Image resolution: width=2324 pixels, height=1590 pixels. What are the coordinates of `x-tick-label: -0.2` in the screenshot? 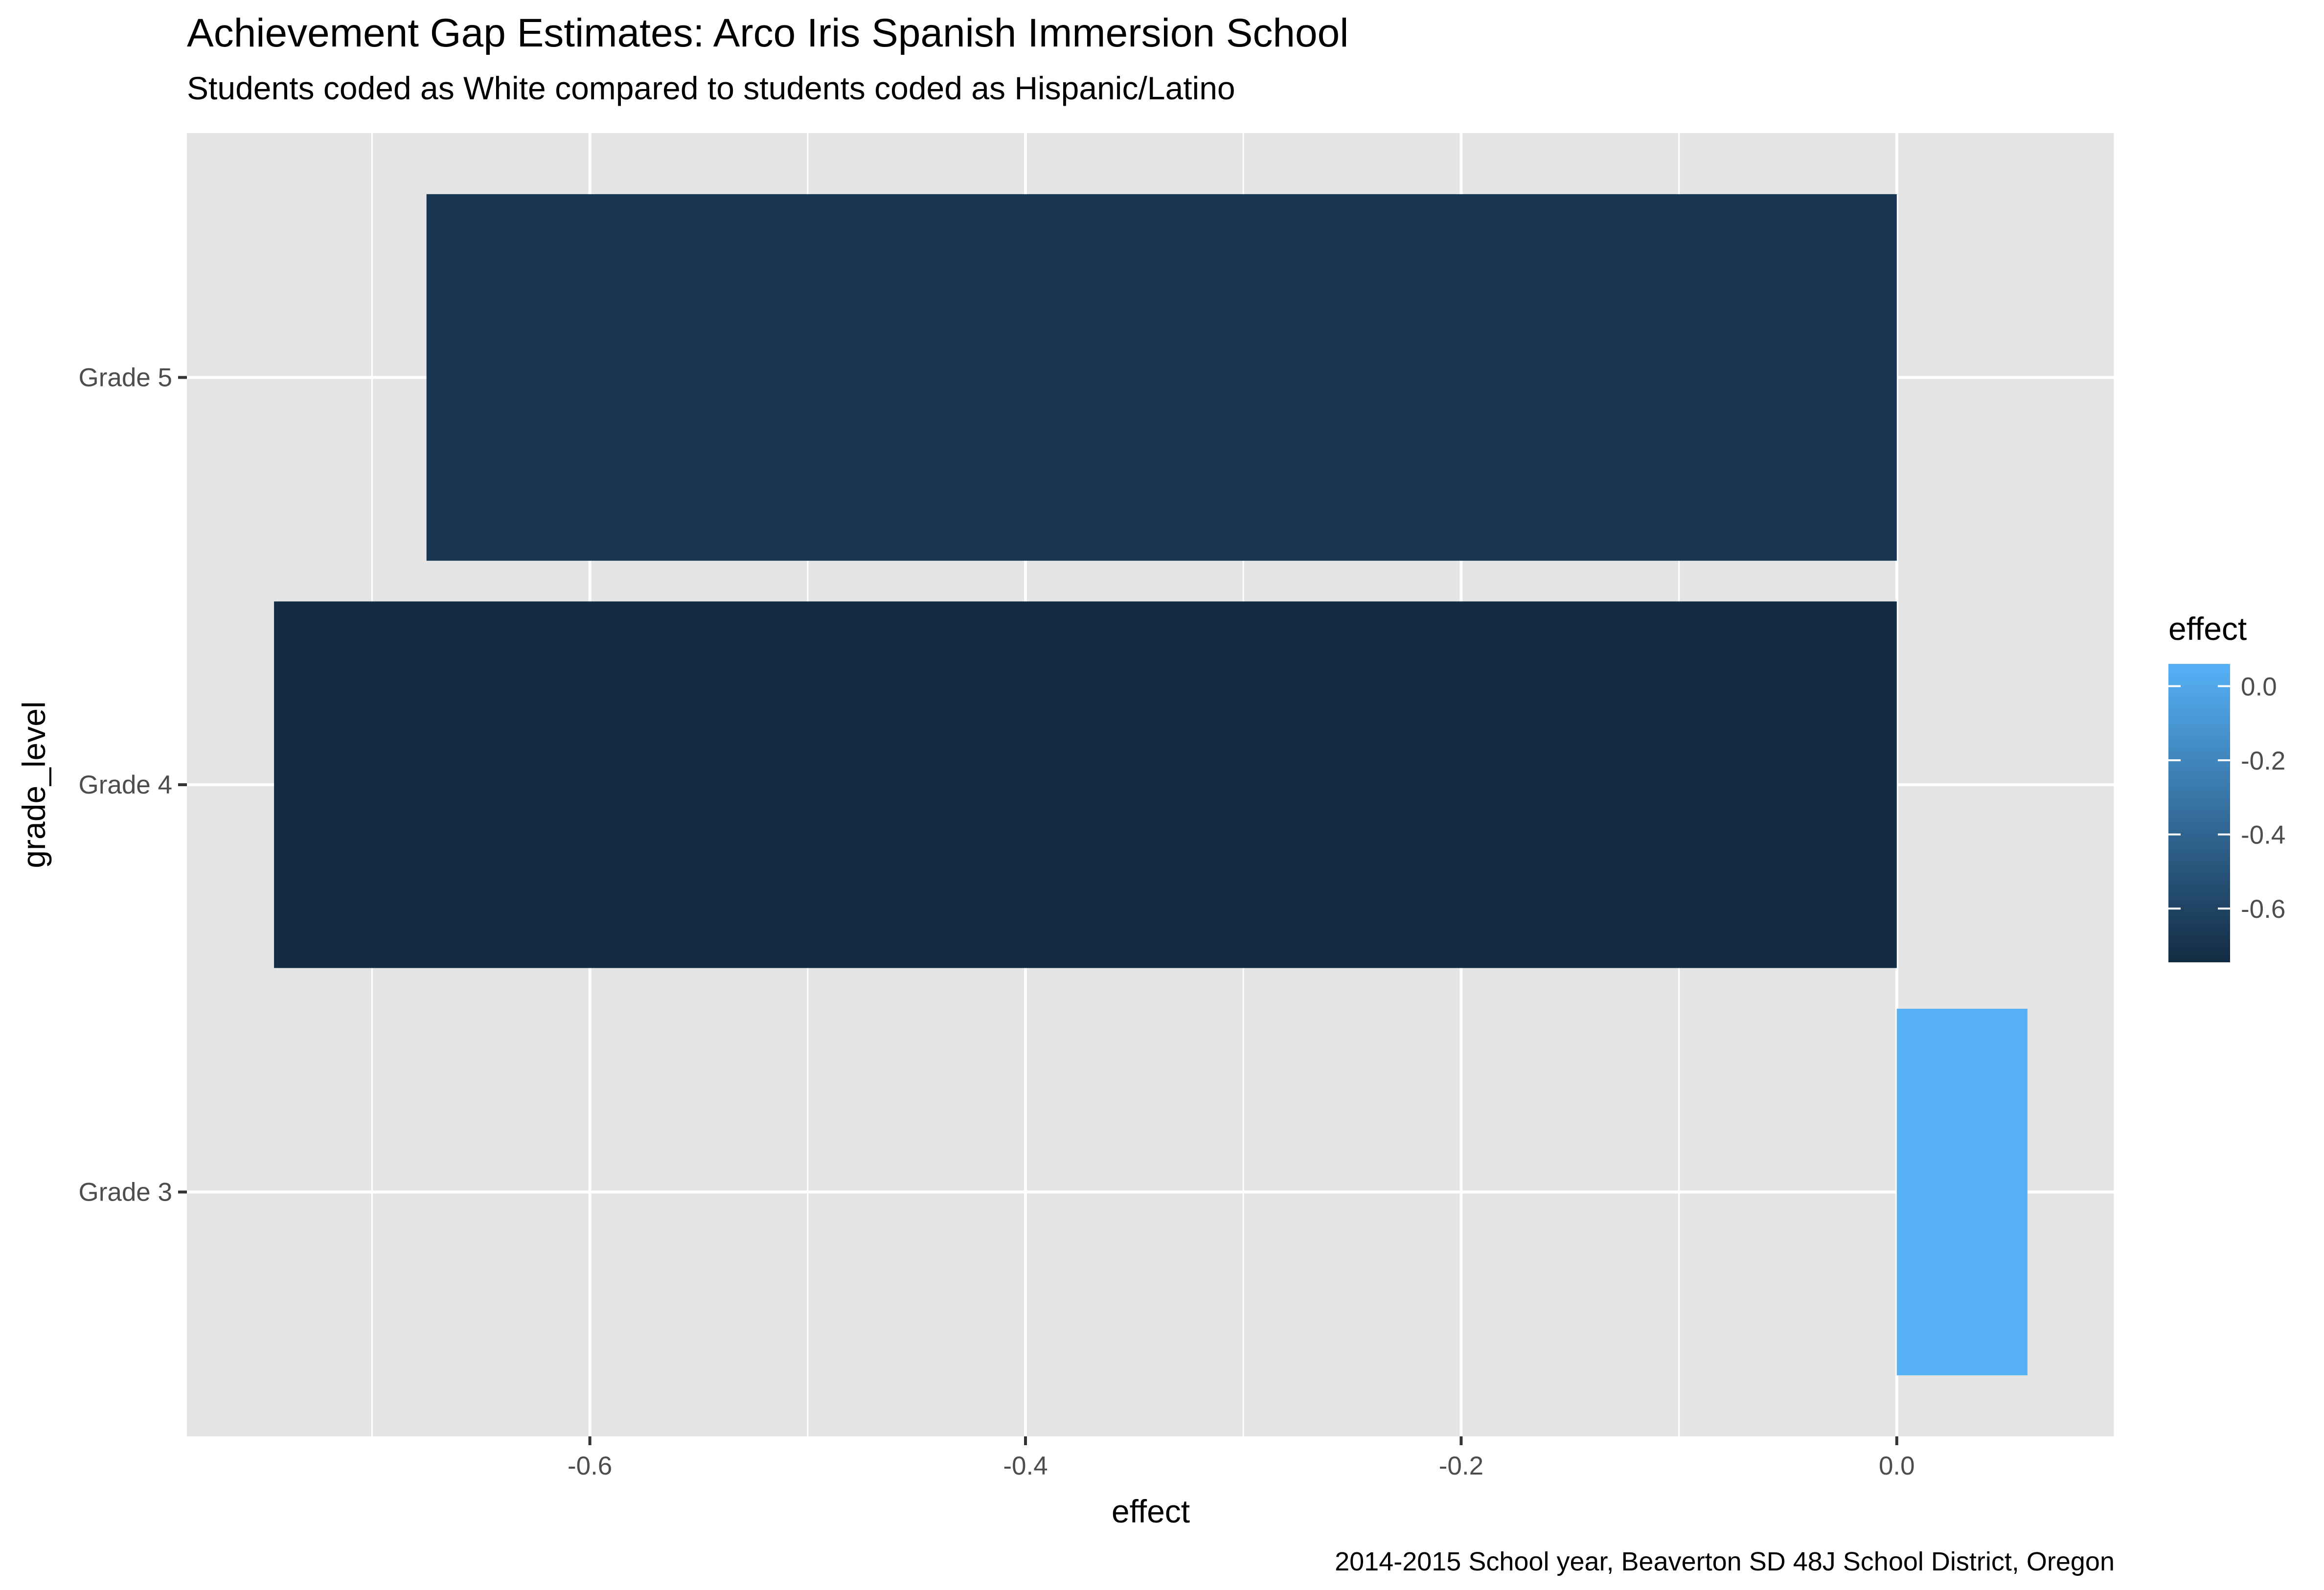 It's located at (1461, 1466).